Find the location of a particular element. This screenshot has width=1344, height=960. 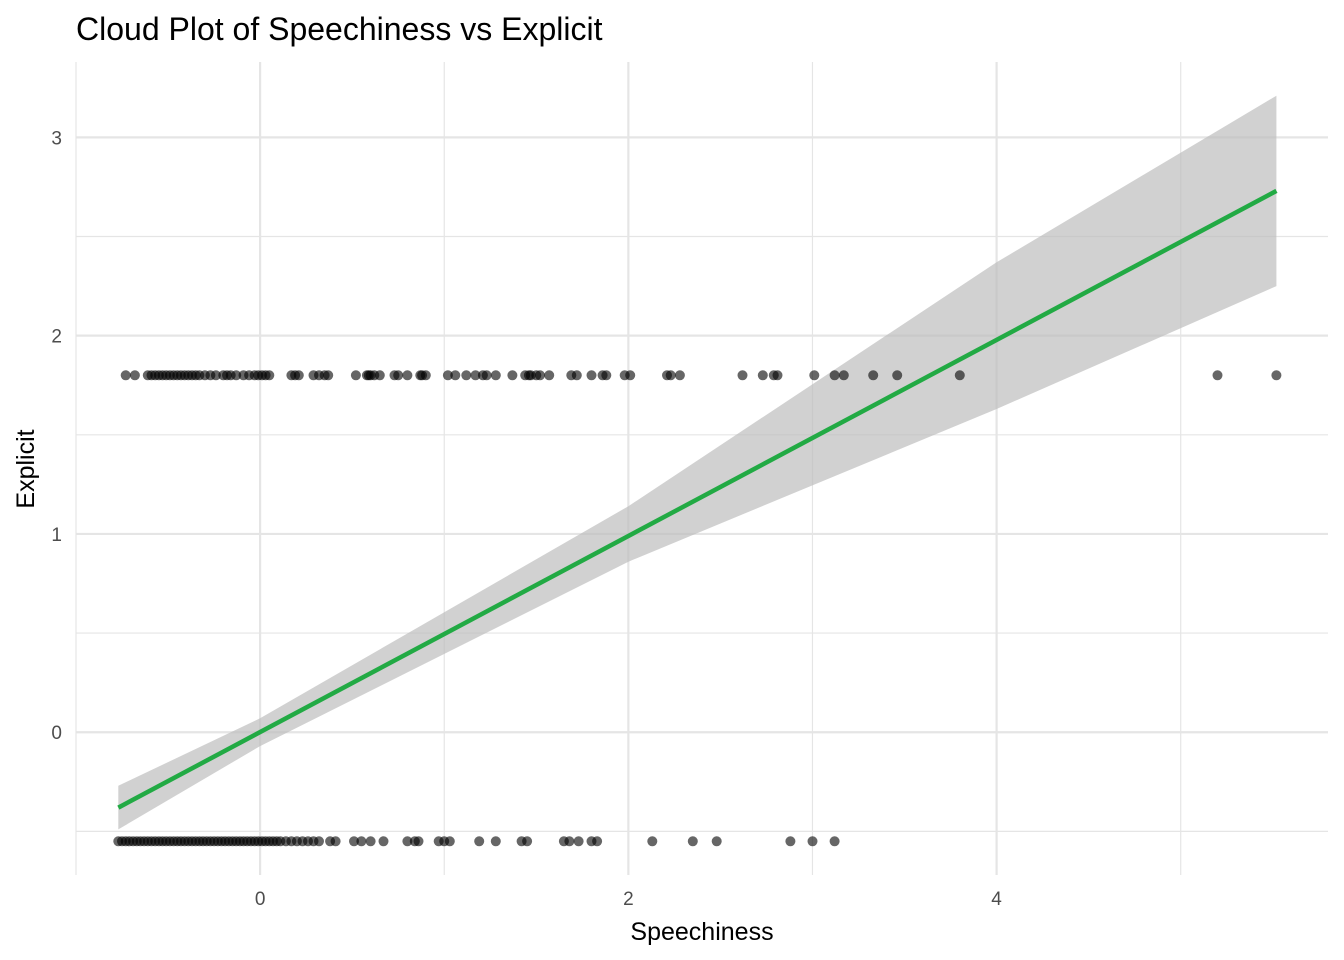

y-axis-label: Explicit is located at coordinates (26, 468).